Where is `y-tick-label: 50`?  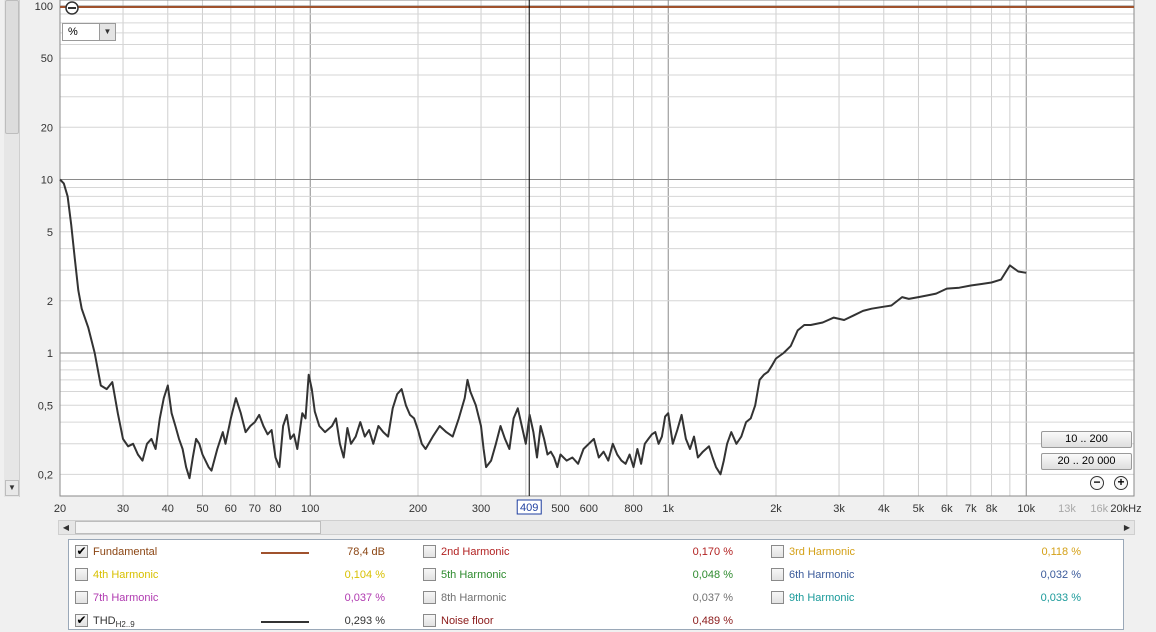
y-tick-label: 50 is located at coordinates (47, 59).